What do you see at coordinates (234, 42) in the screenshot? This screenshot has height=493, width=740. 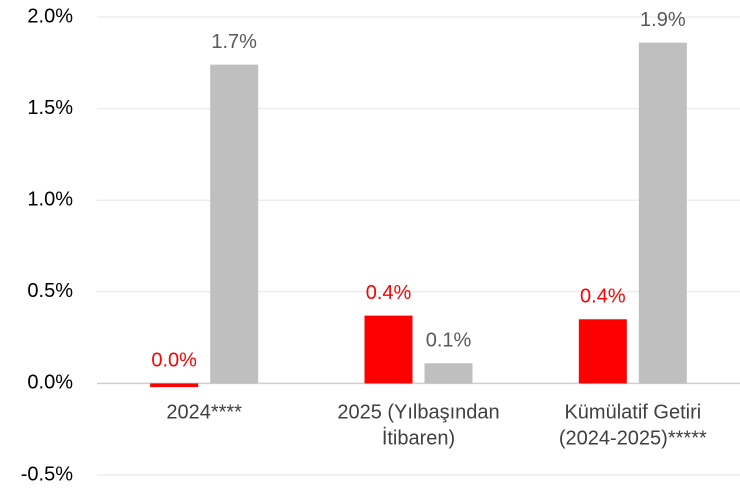 I see `value-label: 1.7%` at bounding box center [234, 42].